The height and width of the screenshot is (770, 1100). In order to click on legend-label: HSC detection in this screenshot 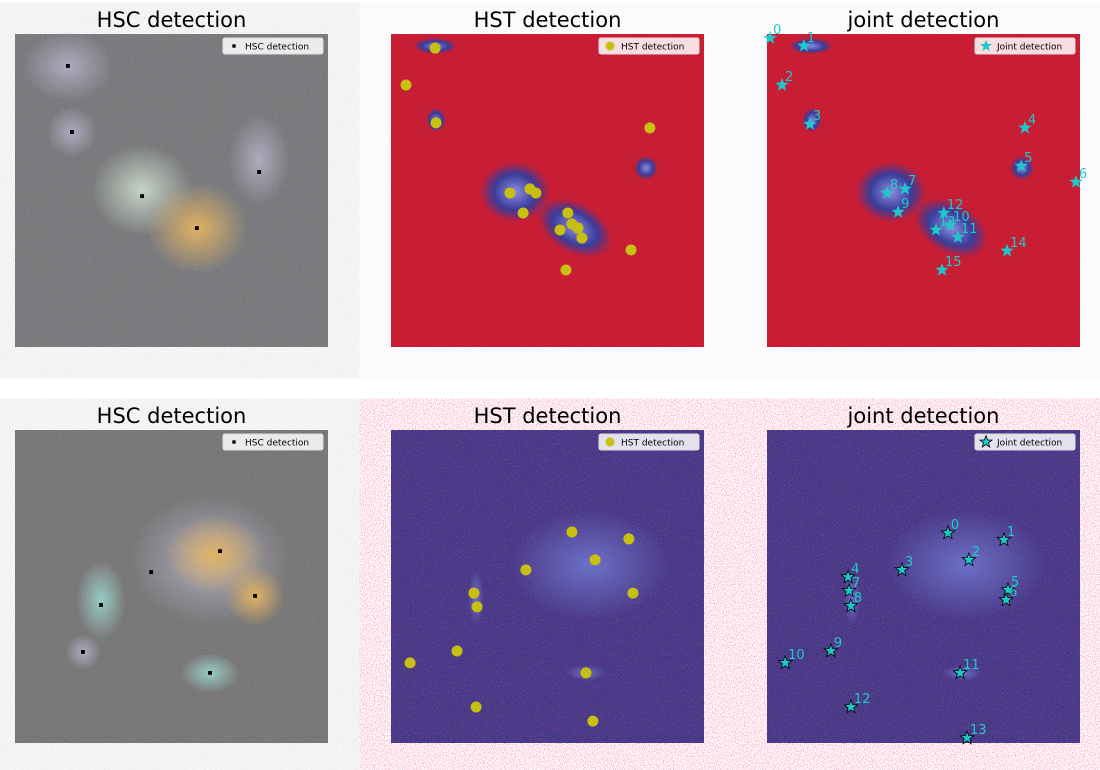, I will do `click(277, 444)`.